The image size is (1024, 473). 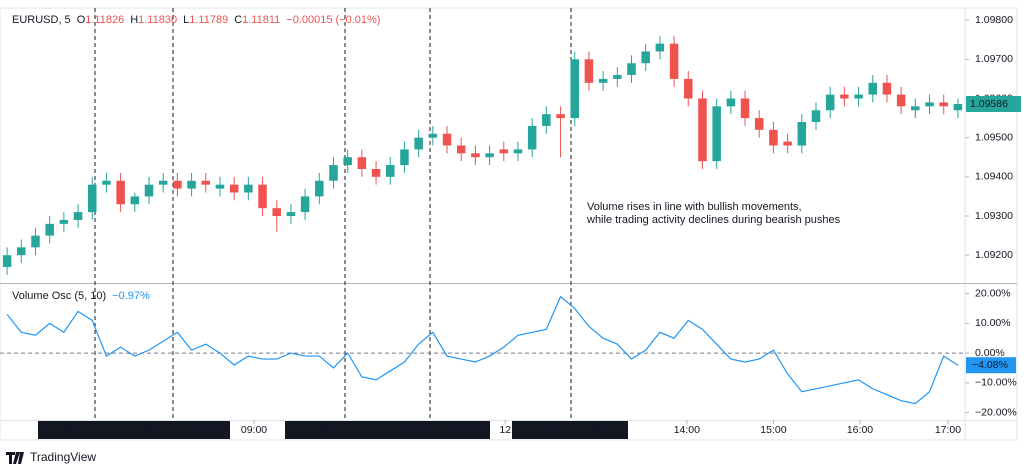 I want to click on y-tick-label: 10.00%, so click(x=993, y=323).